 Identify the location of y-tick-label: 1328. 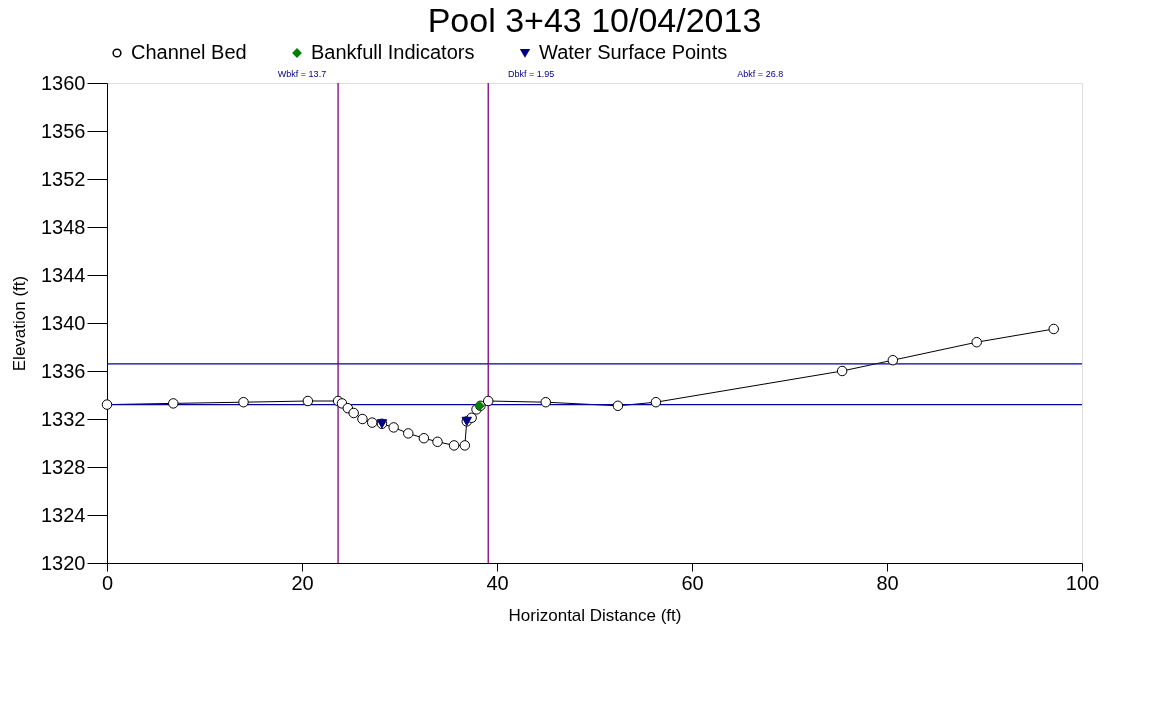
(63, 466).